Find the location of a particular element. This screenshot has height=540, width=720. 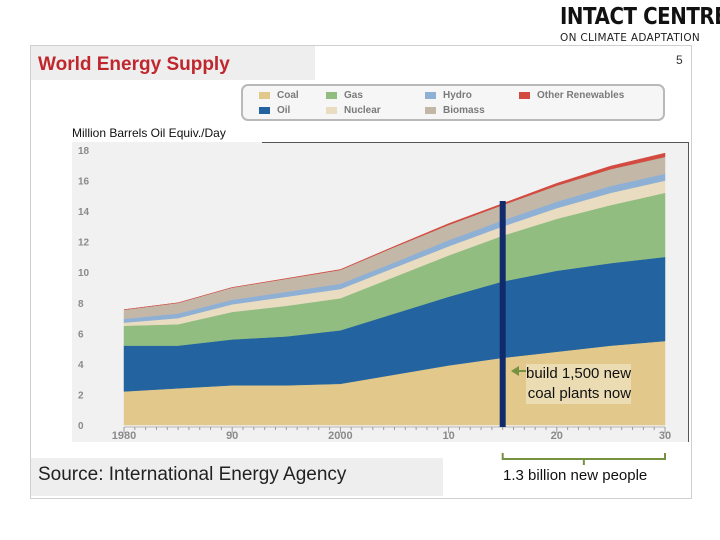

y-tick-label-8: 8 is located at coordinates (81, 304).